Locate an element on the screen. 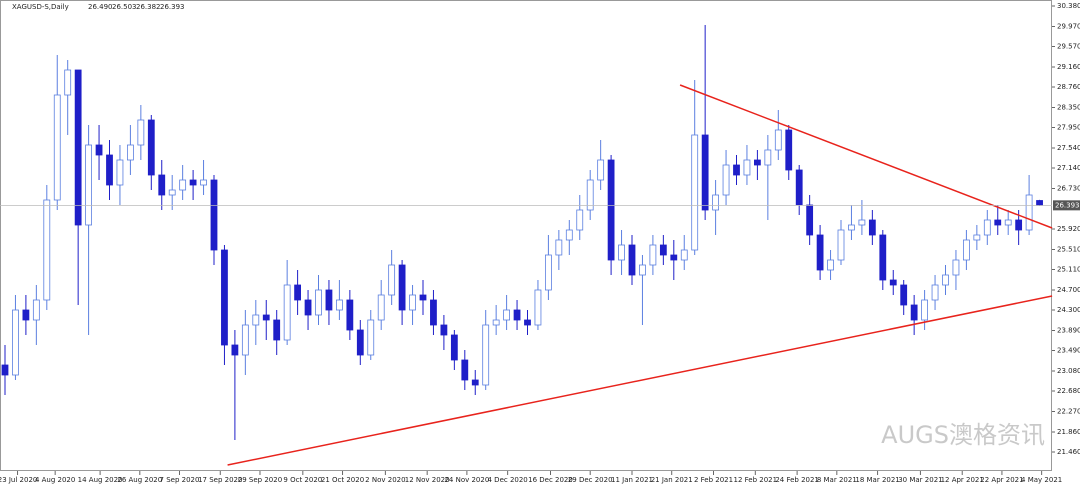 The height and width of the screenshot is (490, 1080). x-tick-label: 29 Dec 2020 is located at coordinates (590, 480).